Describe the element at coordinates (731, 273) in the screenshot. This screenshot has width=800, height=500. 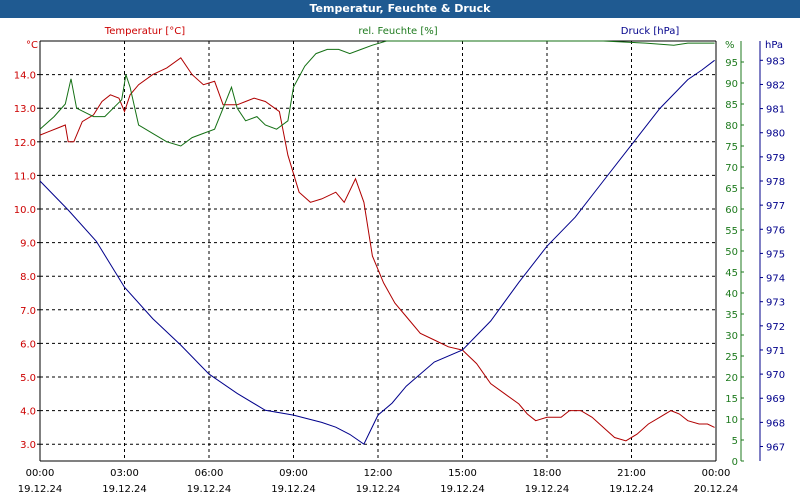
I see `humidity-tick-label: 45` at that location.